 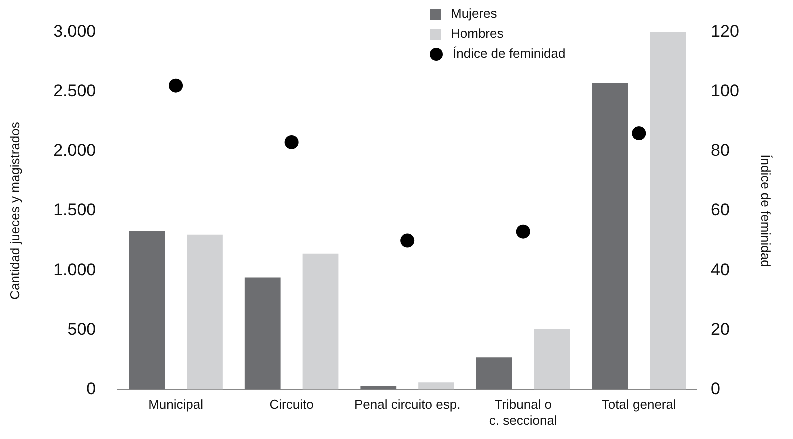 What do you see at coordinates (477, 34) in the screenshot?
I see `legend-label: Hombres` at bounding box center [477, 34].